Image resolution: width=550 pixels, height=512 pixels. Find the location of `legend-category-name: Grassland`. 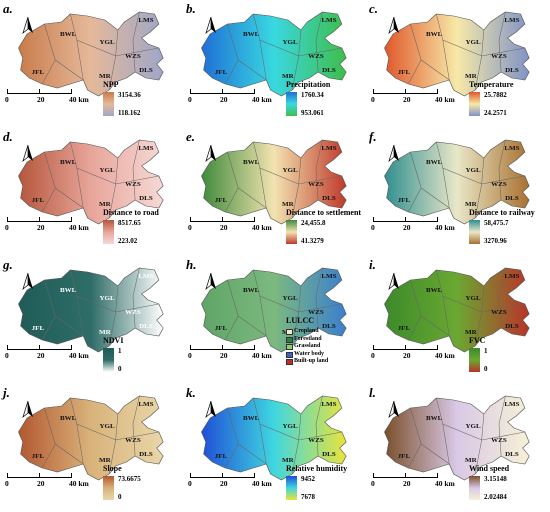

legend-category-name: Grassland is located at coordinates (307, 346).